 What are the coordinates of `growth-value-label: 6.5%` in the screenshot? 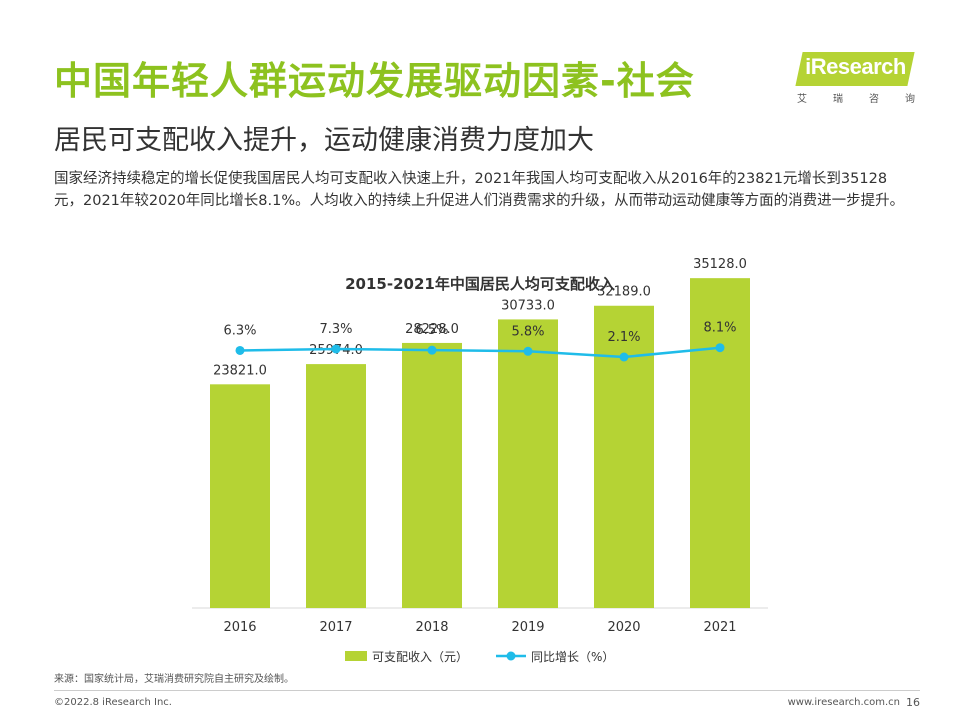 It's located at (431, 330).